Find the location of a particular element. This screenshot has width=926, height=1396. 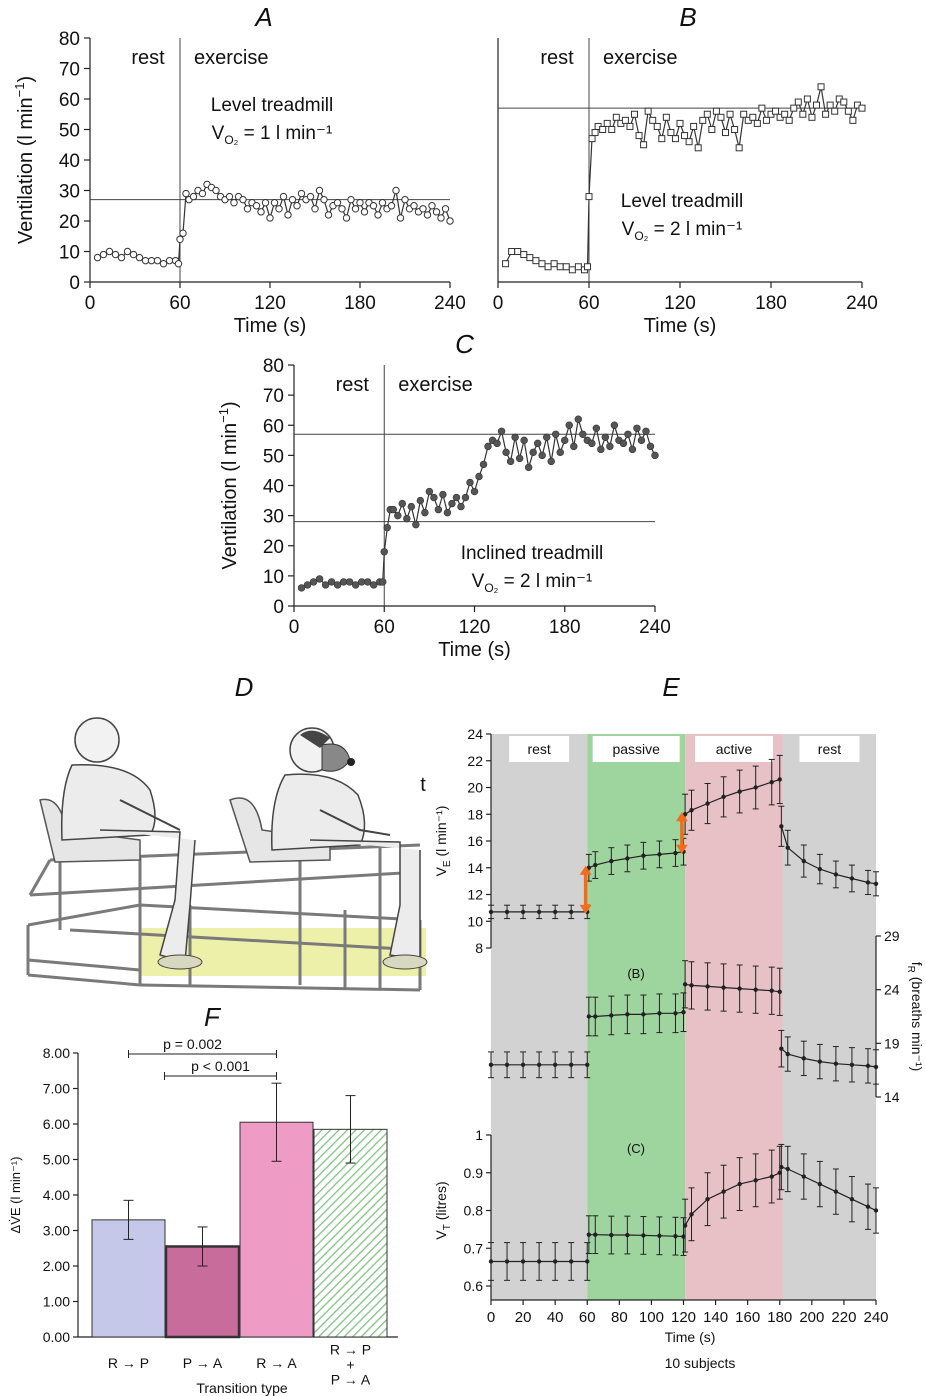

y-tick-label: 30 is located at coordinates (273, 517).